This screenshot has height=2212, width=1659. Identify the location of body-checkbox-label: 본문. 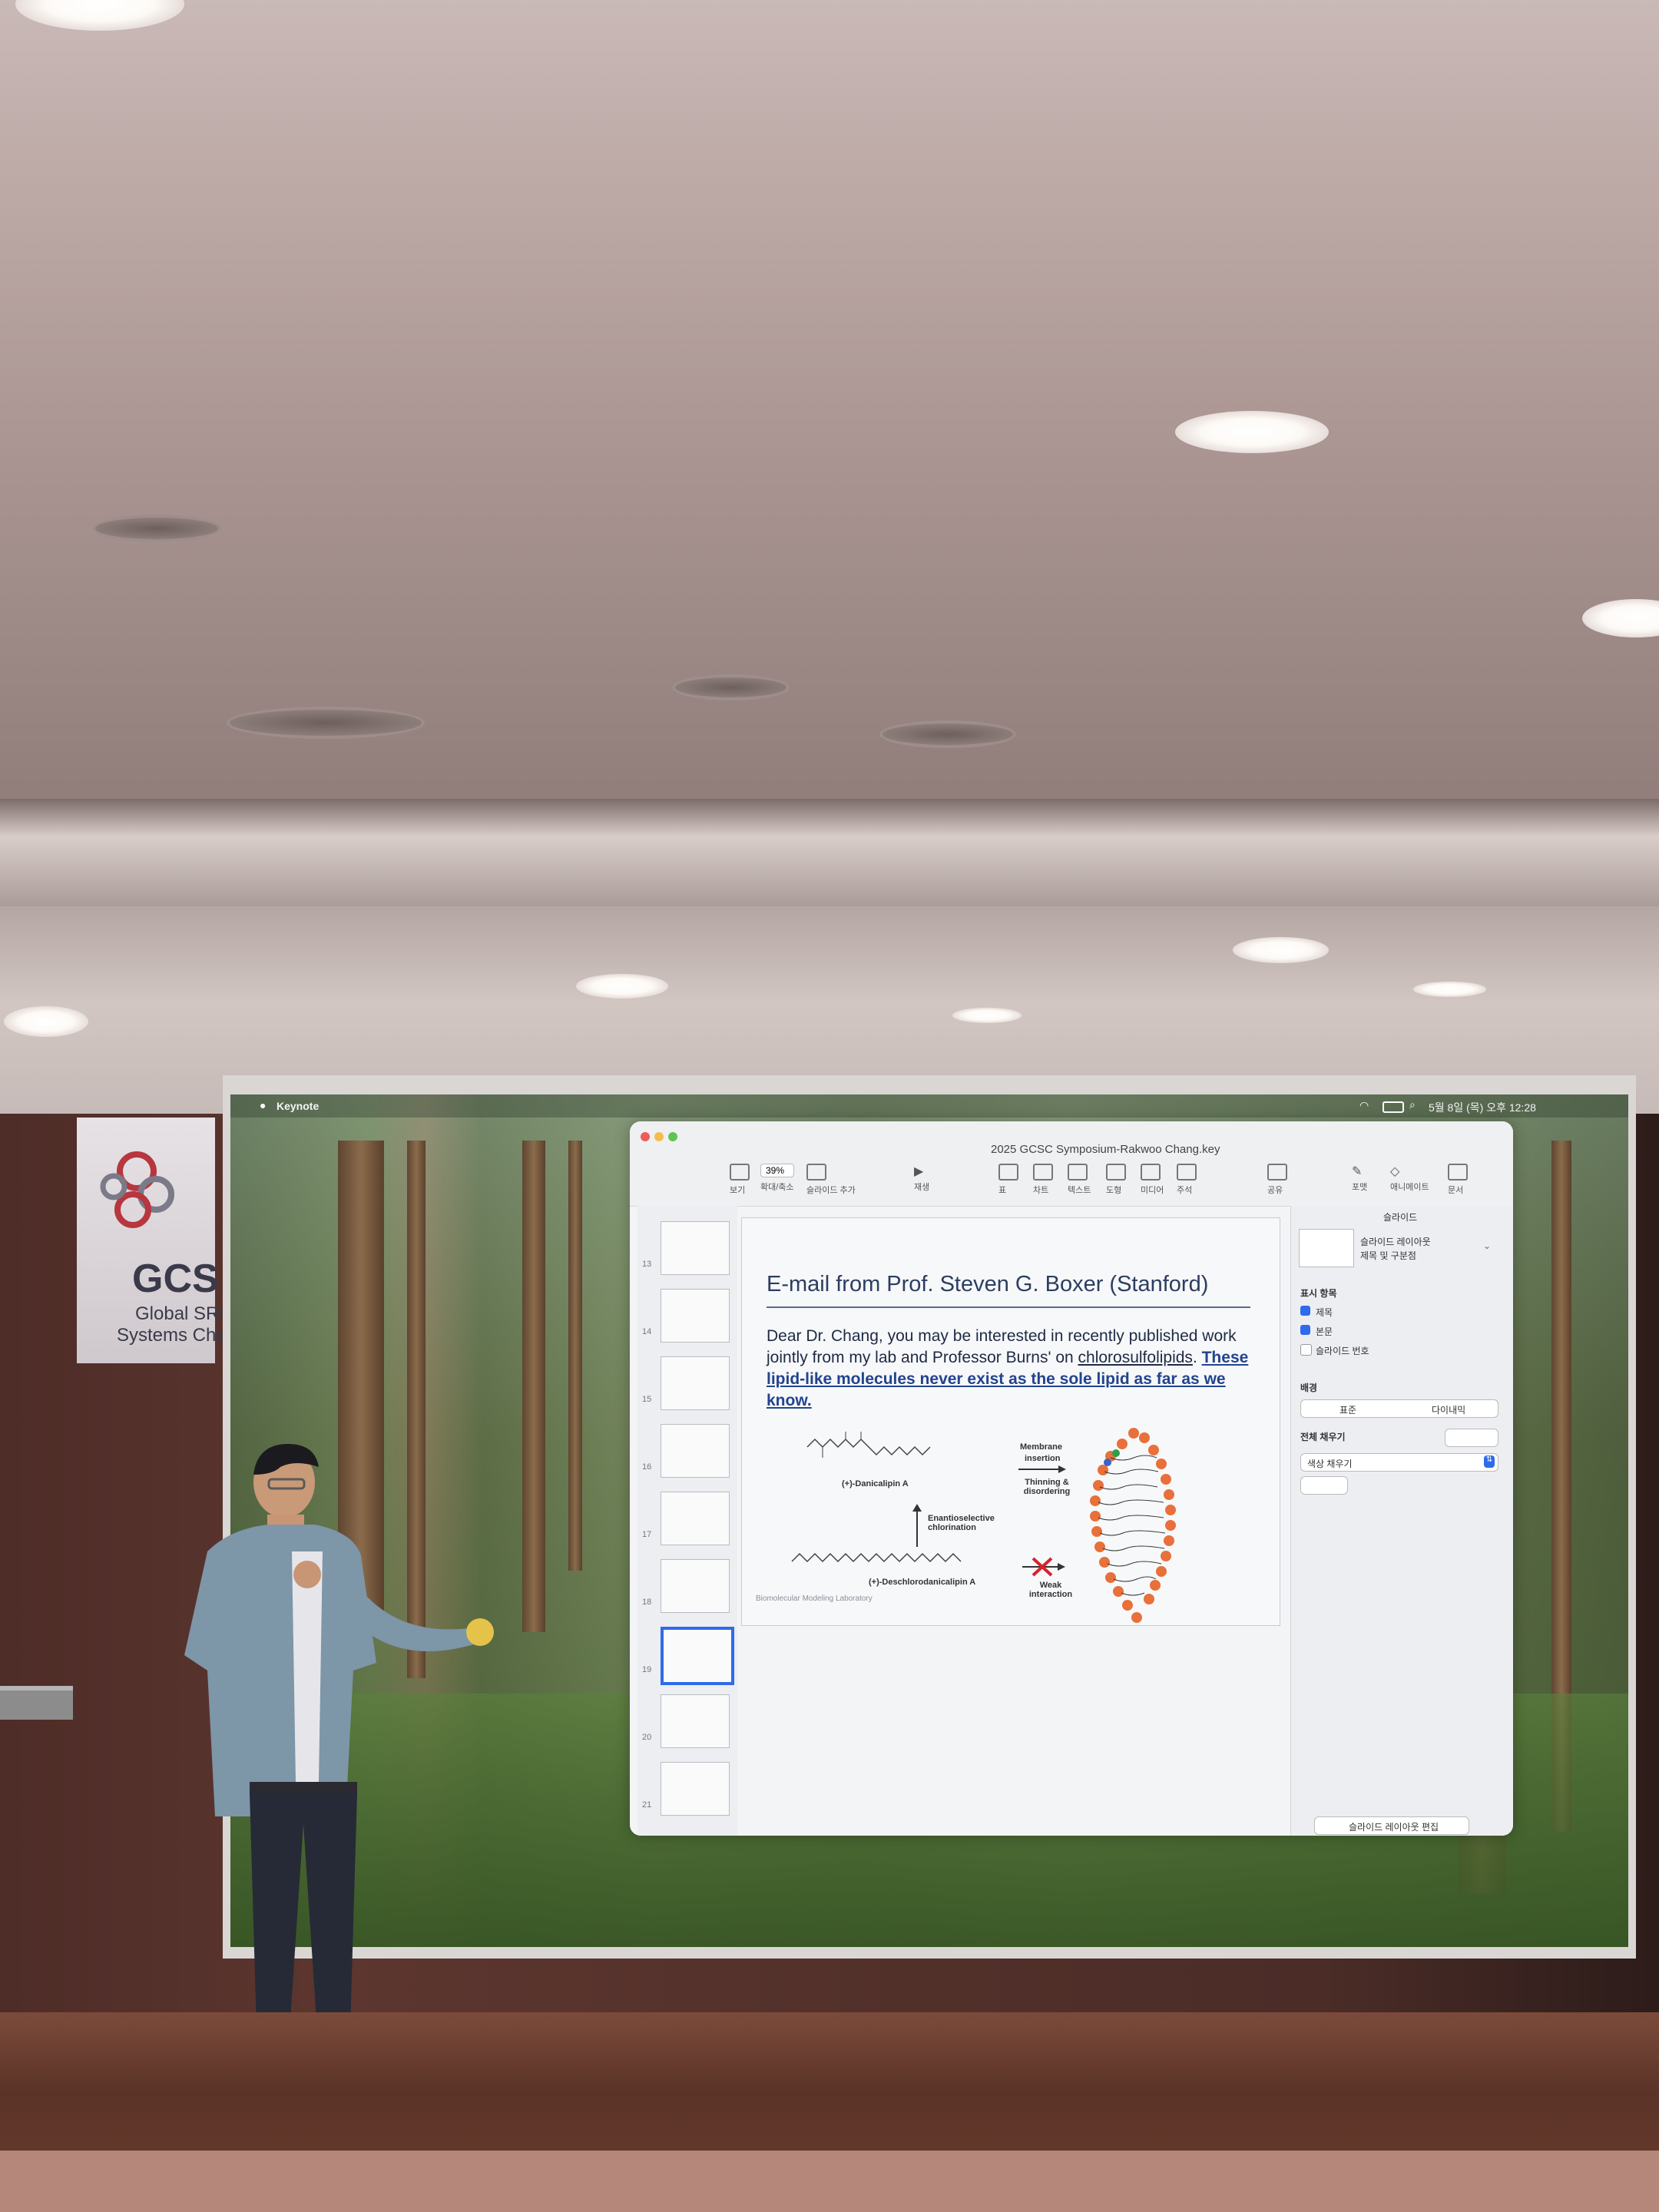
(1324, 1332).